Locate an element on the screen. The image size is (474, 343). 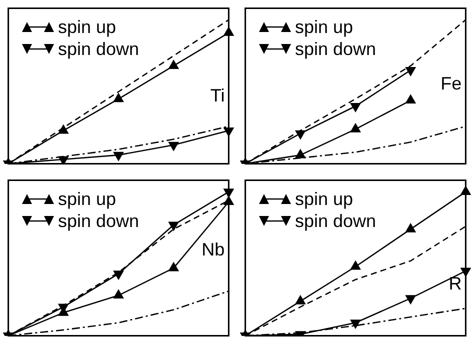
annotation: Nb is located at coordinates (213, 249).